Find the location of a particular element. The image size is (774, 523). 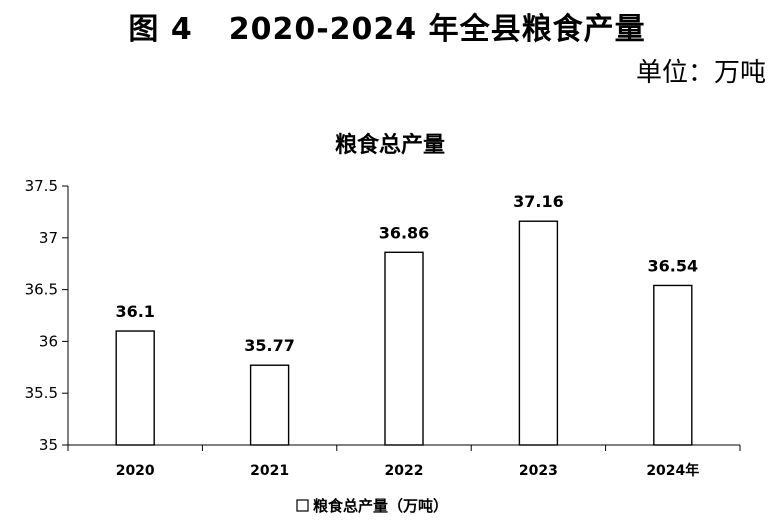

x-tick-label: 2022 is located at coordinates (404, 471).